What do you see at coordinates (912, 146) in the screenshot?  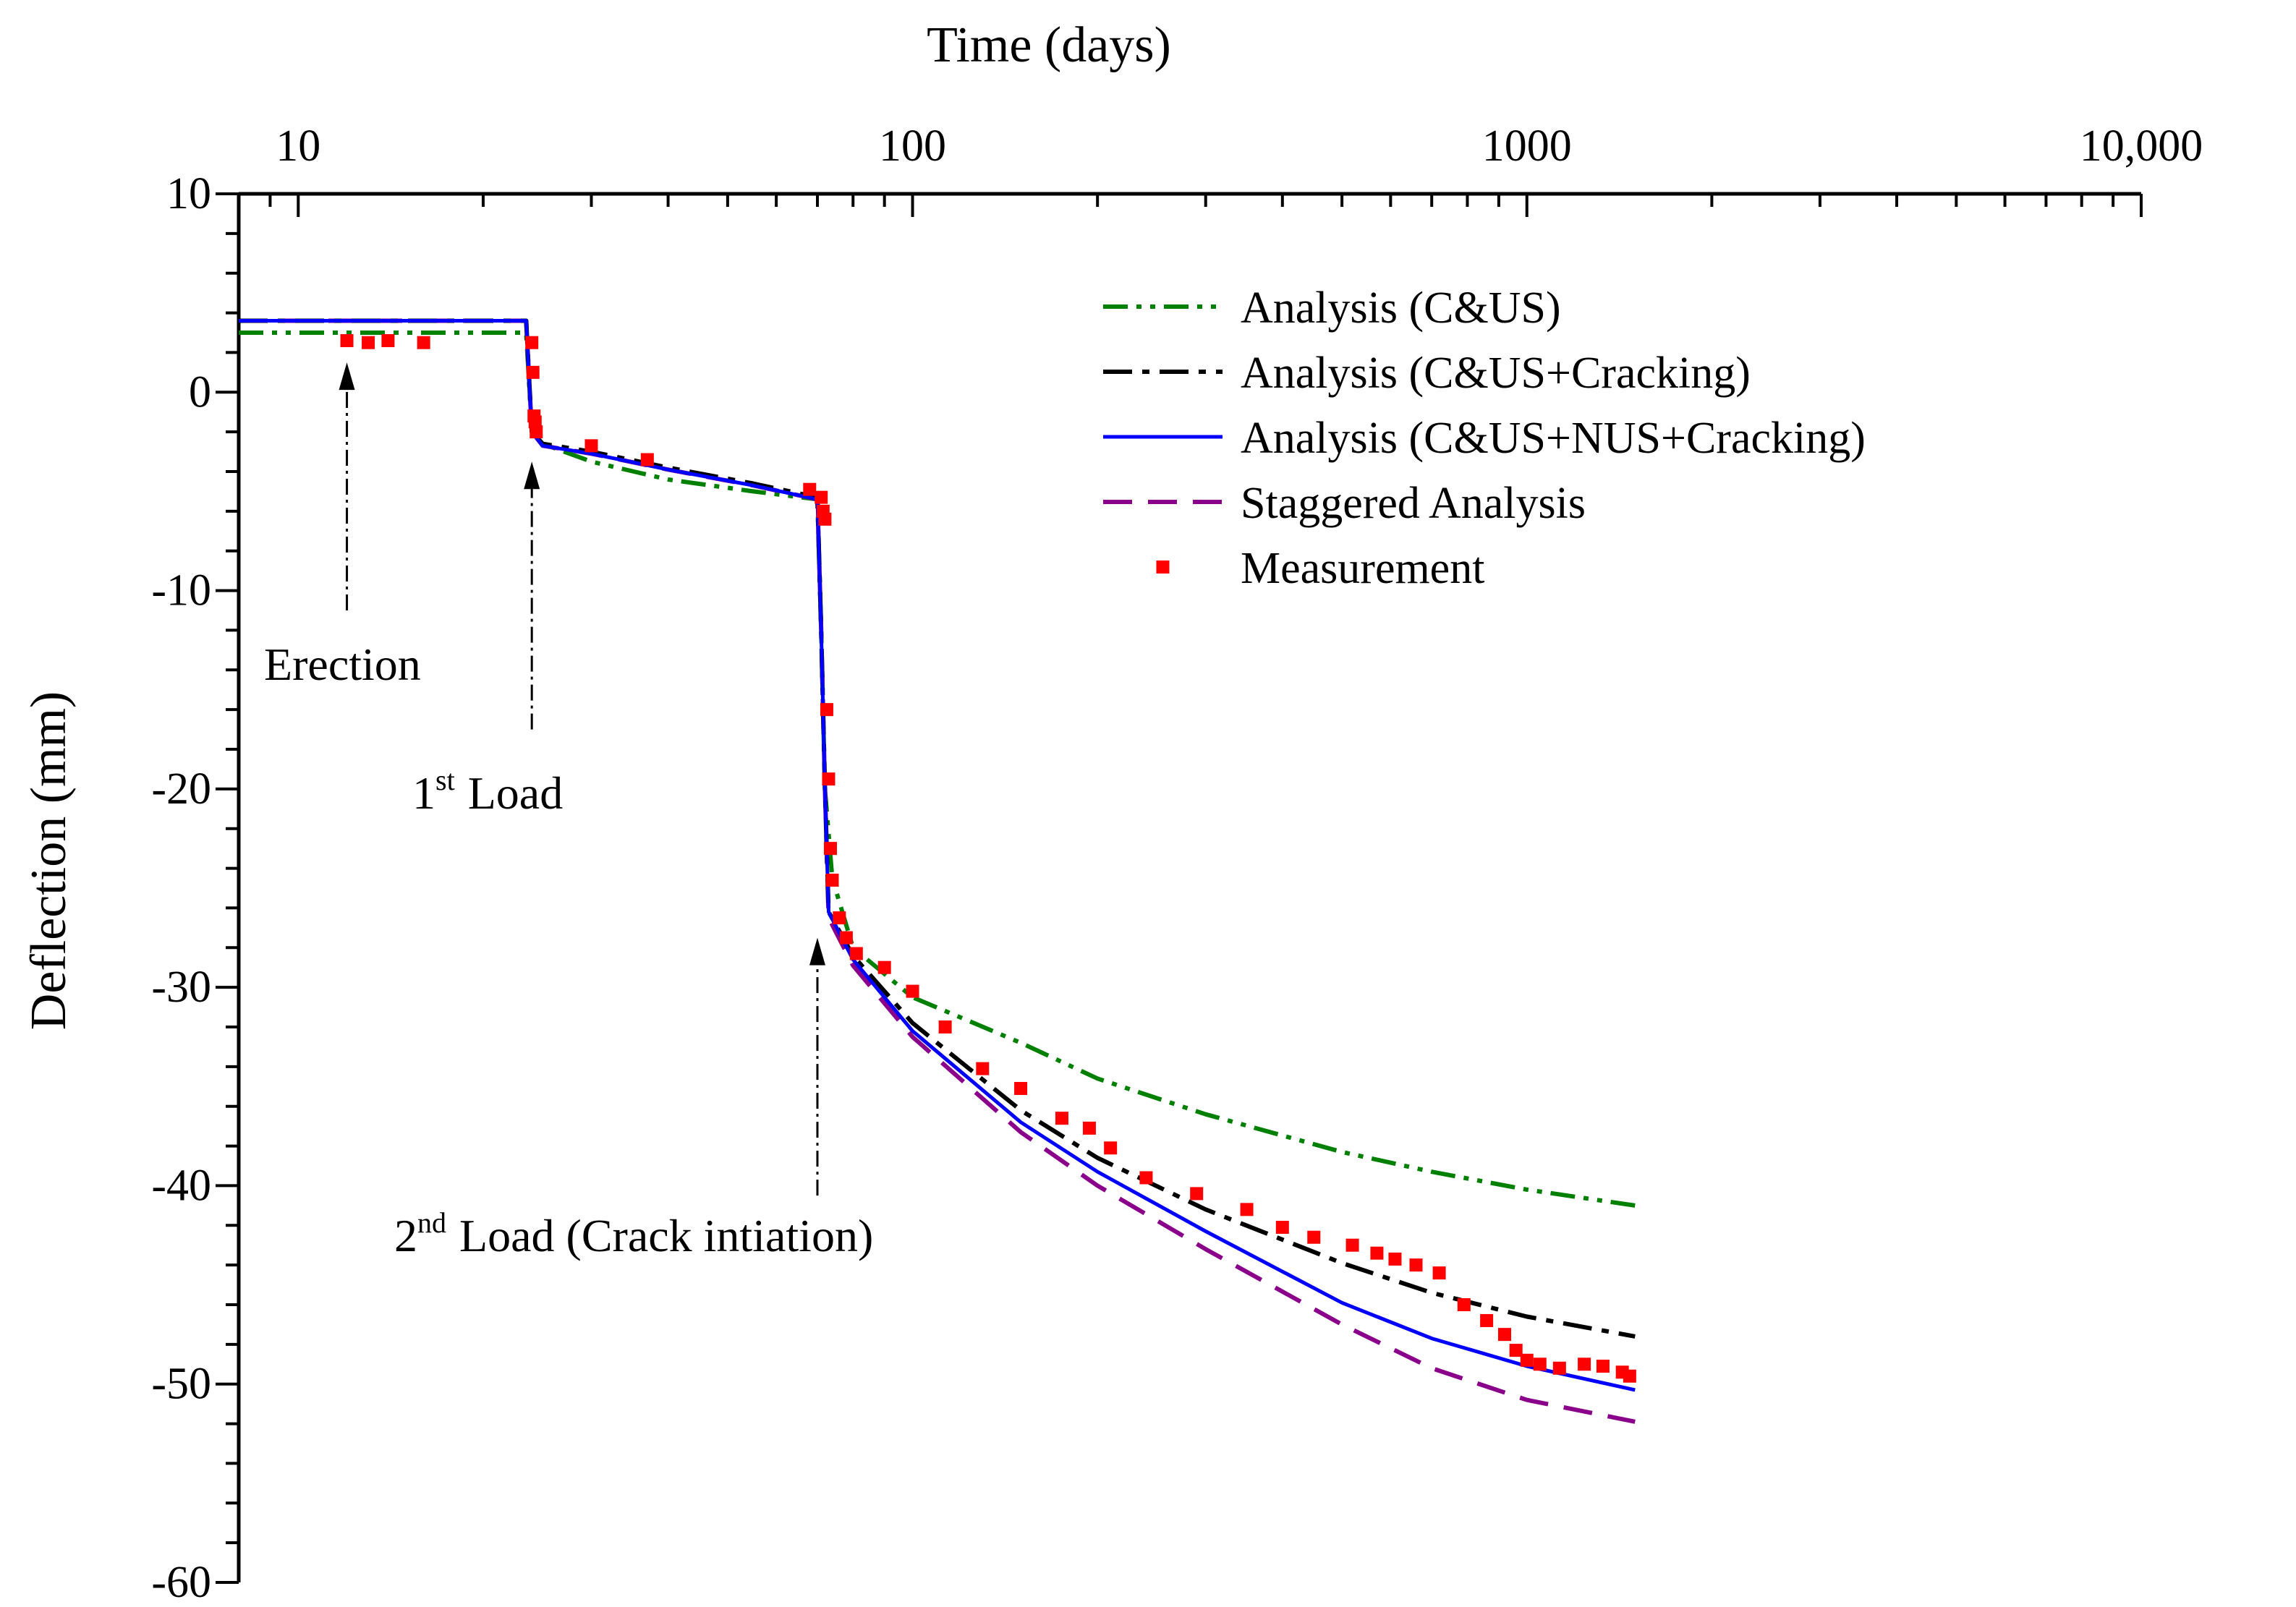 I see `x-tick-label: 100` at bounding box center [912, 146].